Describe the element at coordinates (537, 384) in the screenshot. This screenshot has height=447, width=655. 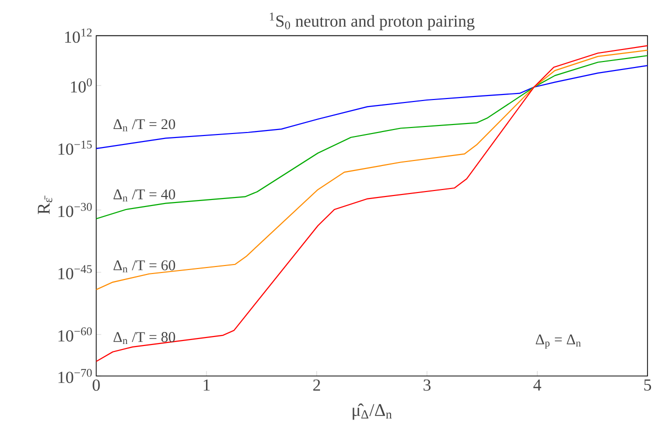
I see `x-tick-label: 4` at that location.